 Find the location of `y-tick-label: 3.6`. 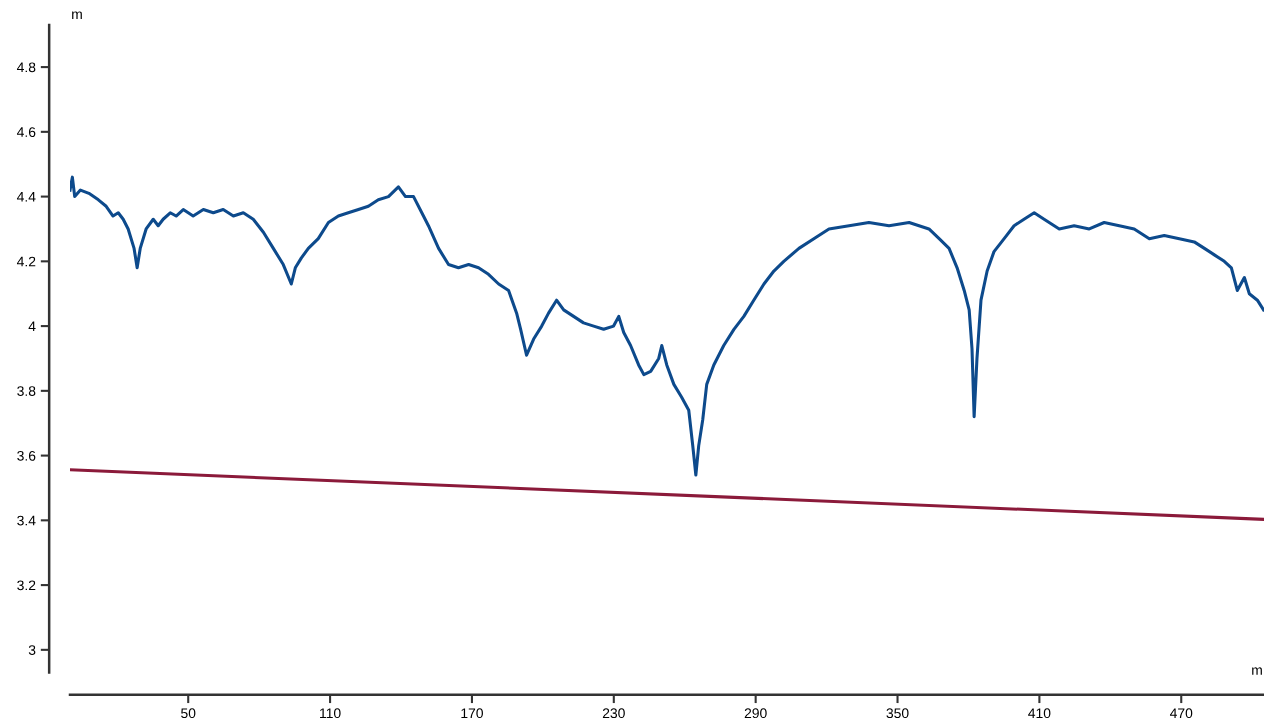

y-tick-label: 3.6 is located at coordinates (26, 455).